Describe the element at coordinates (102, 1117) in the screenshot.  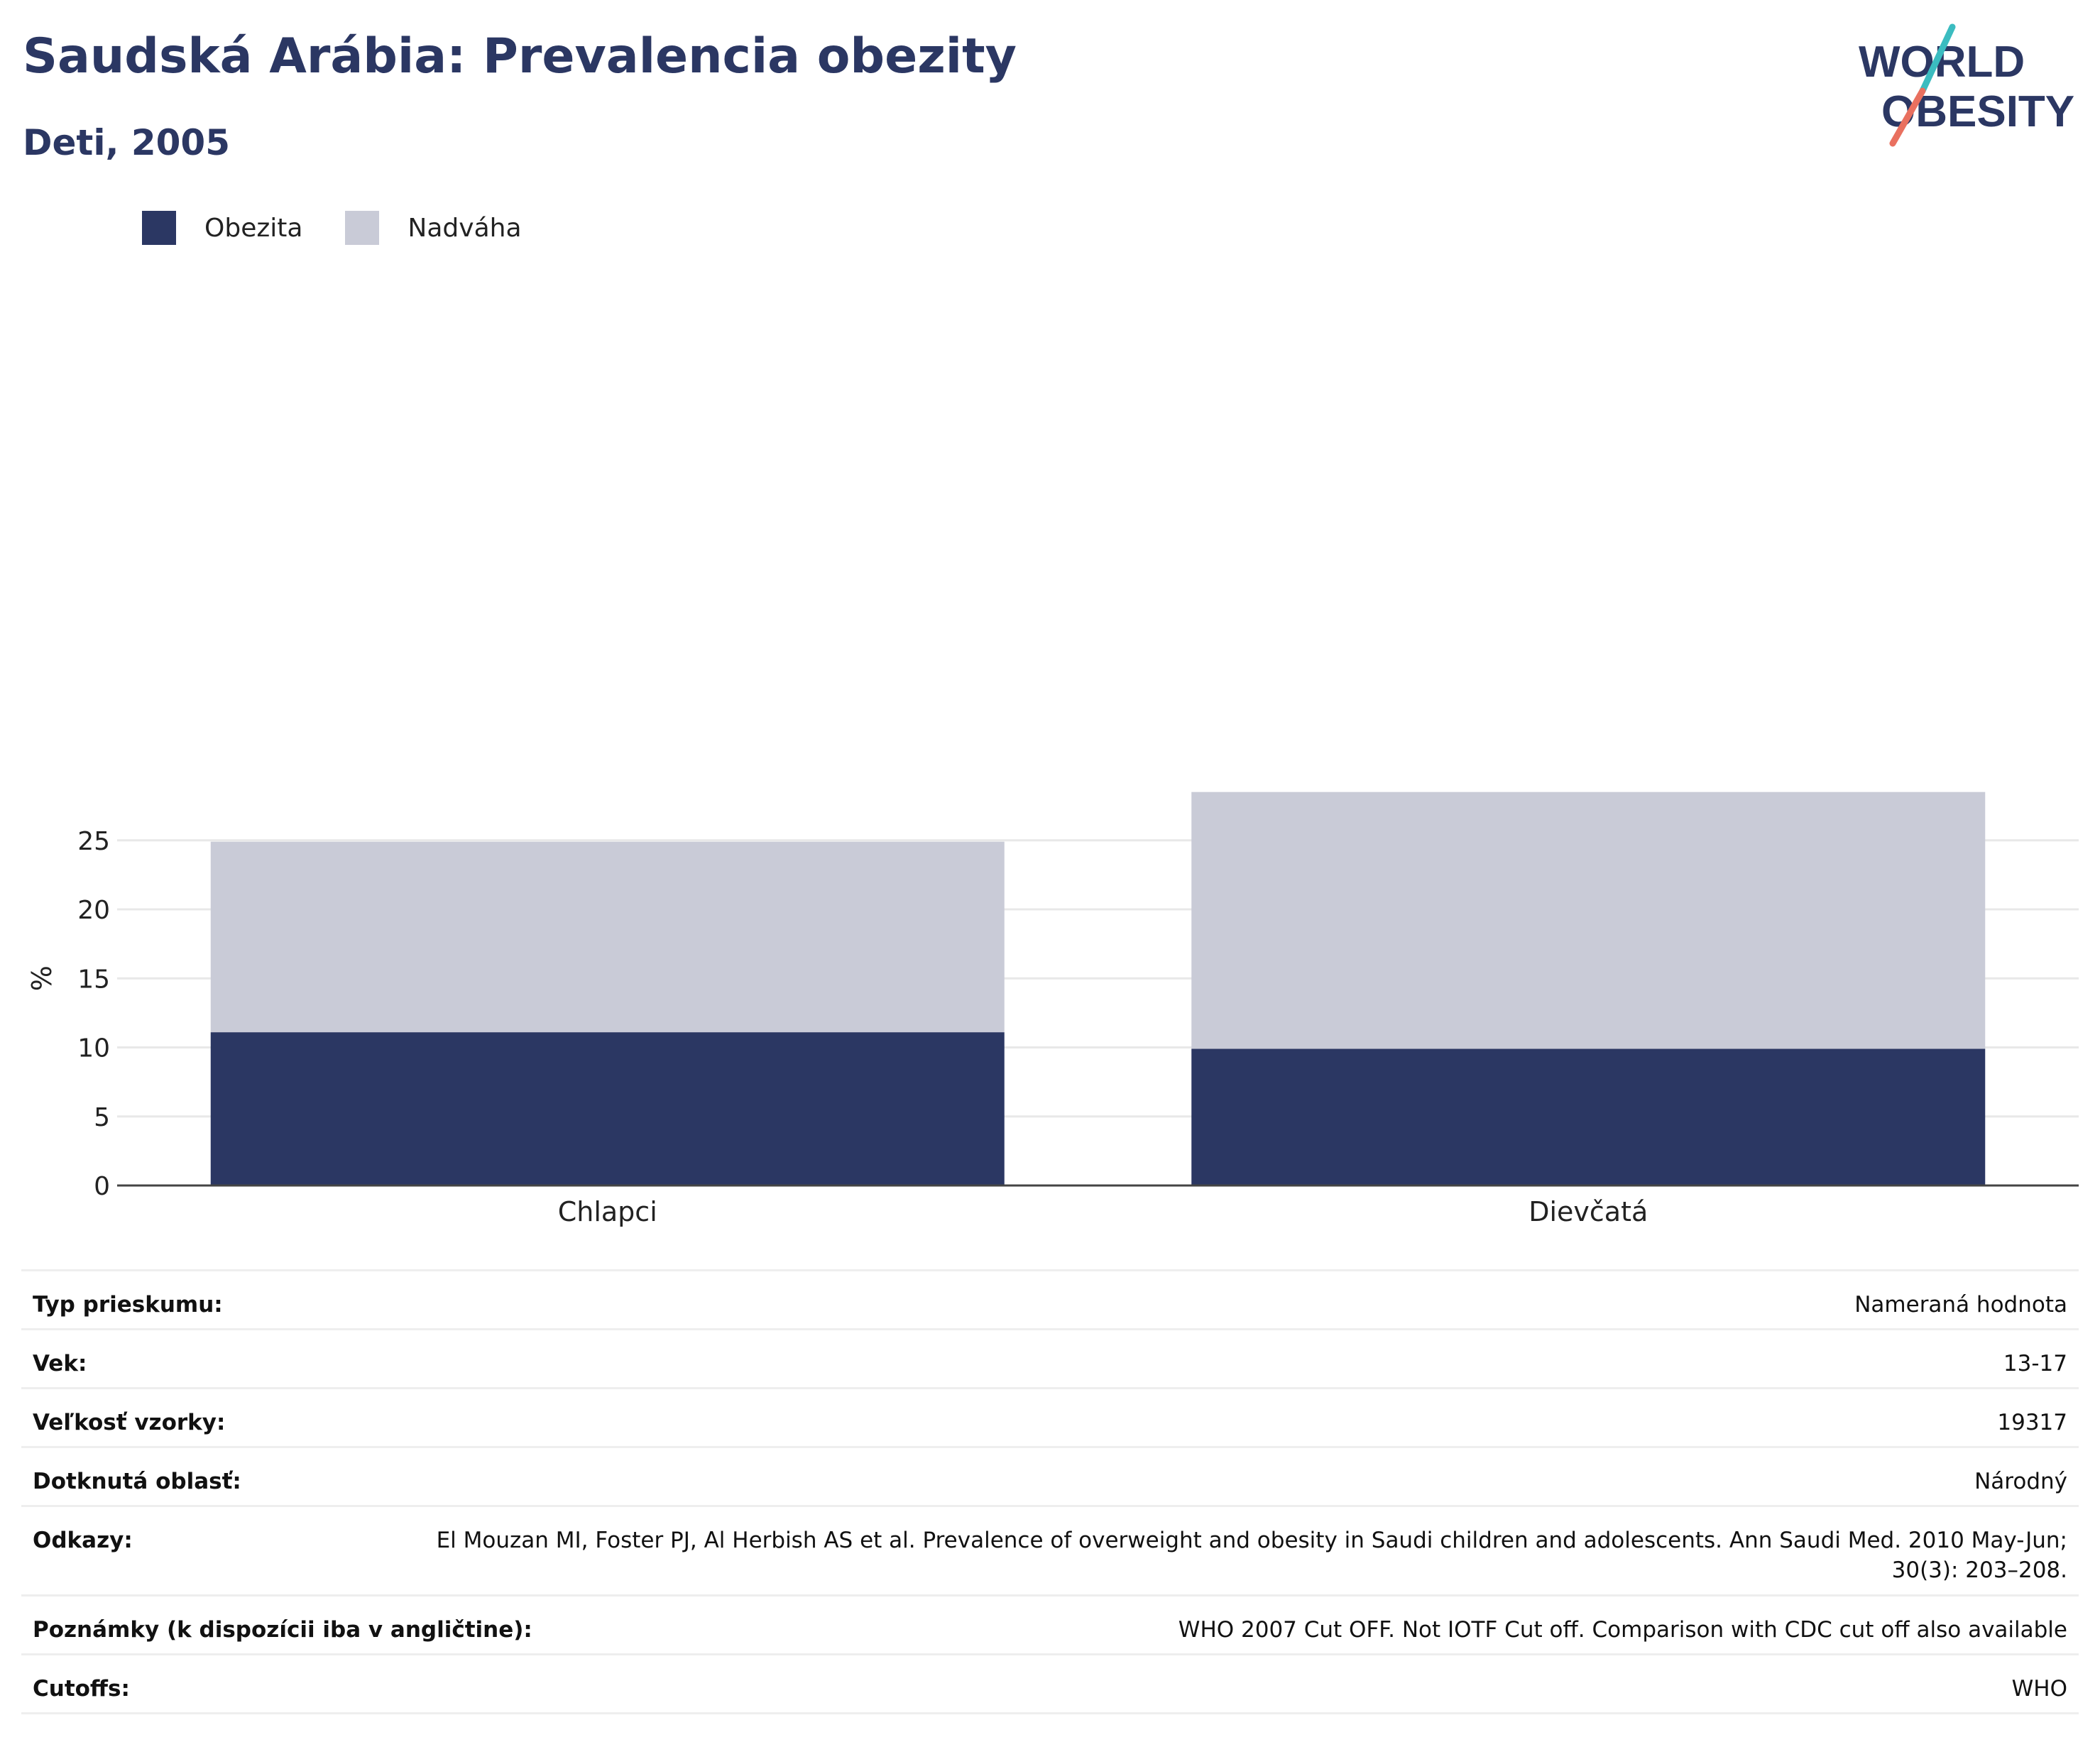
I see `y-tick-label: 5` at that location.